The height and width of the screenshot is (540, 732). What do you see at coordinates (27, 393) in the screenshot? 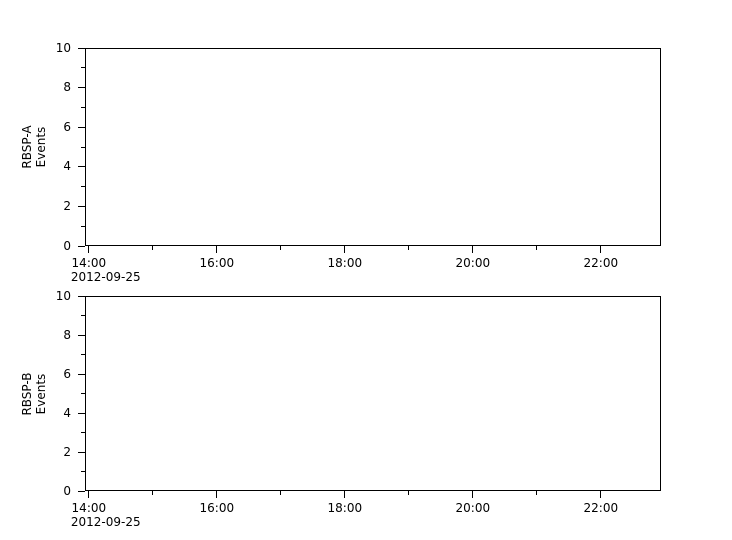
I see `y-axis-title-line-1: RBSP-B` at bounding box center [27, 393].